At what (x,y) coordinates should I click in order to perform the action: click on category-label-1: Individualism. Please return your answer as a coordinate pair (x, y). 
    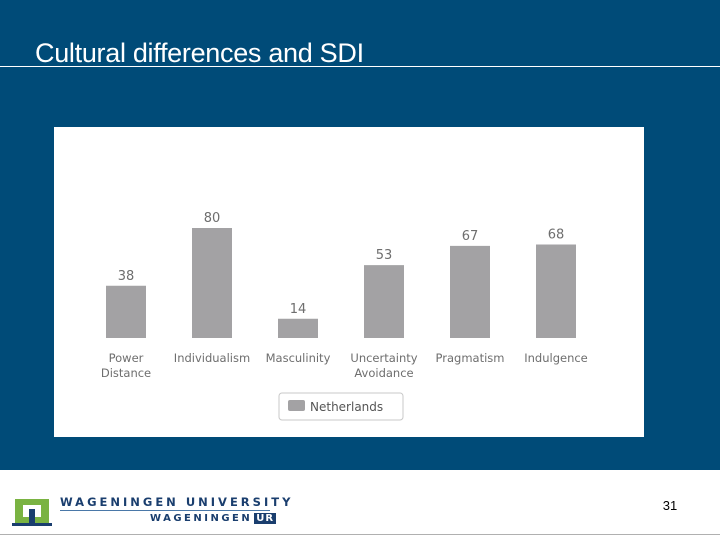
    Looking at the image, I should click on (212, 358).